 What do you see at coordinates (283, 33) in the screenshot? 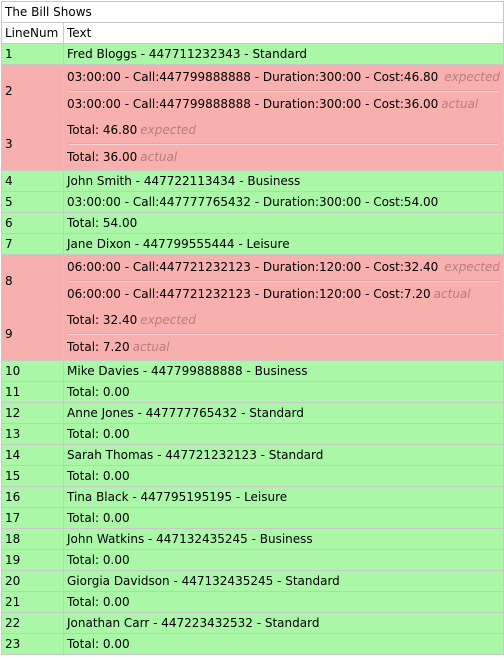
I see `column-header-text: Text` at bounding box center [283, 33].